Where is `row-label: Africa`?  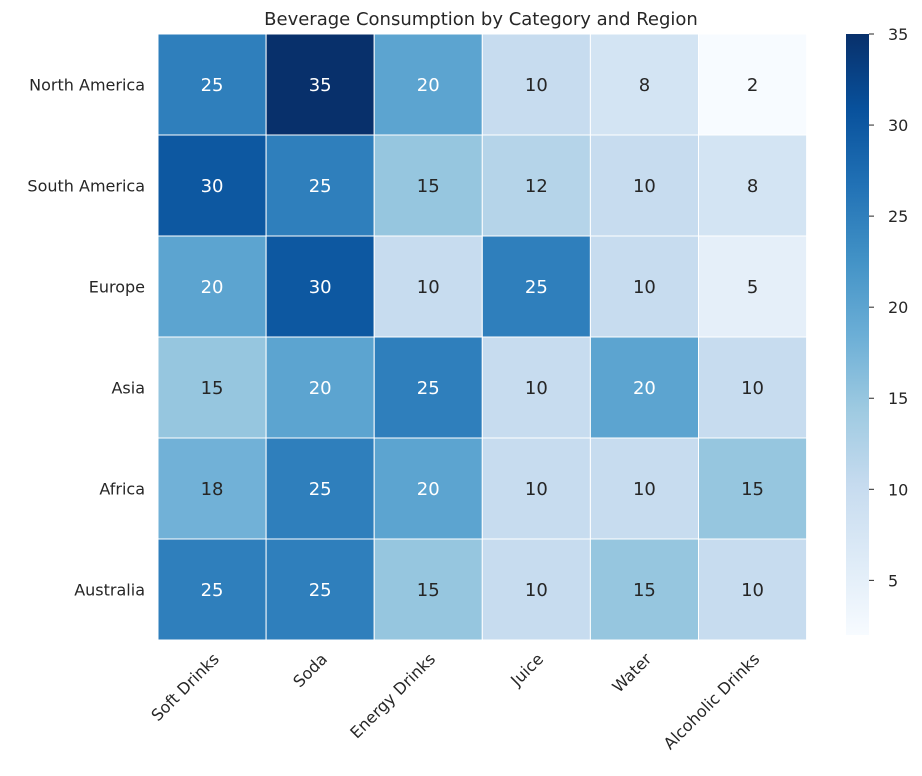 row-label: Africa is located at coordinates (122, 489).